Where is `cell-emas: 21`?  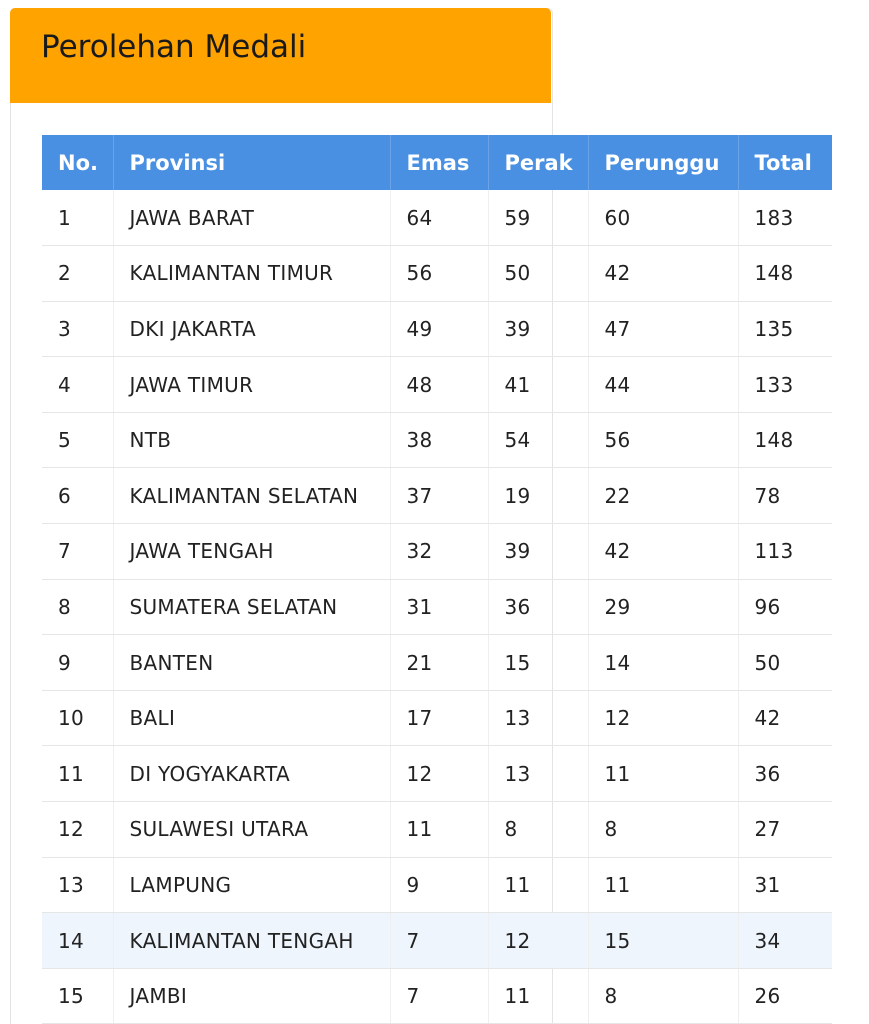
cell-emas: 21 is located at coordinates (439, 662).